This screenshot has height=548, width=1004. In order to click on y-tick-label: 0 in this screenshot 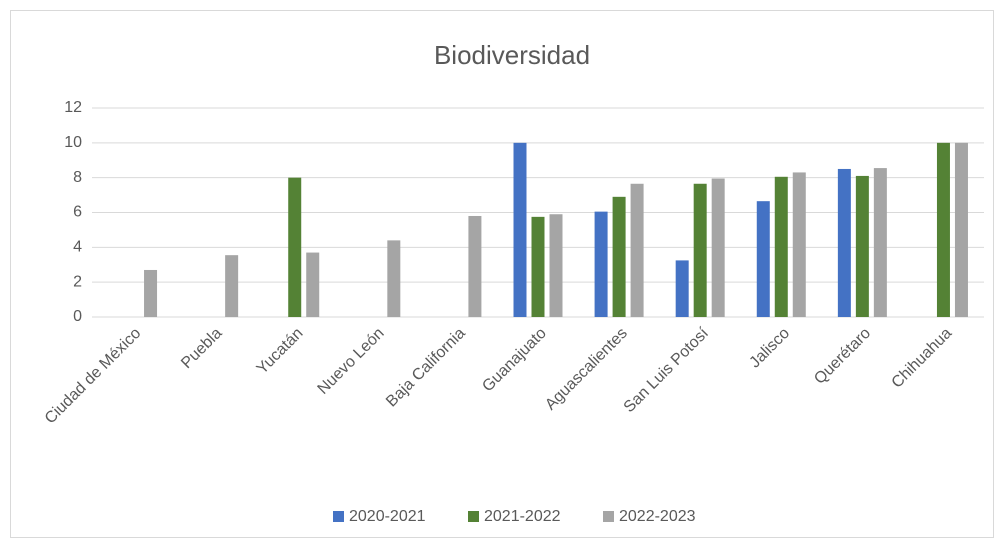, I will do `click(77, 316)`.